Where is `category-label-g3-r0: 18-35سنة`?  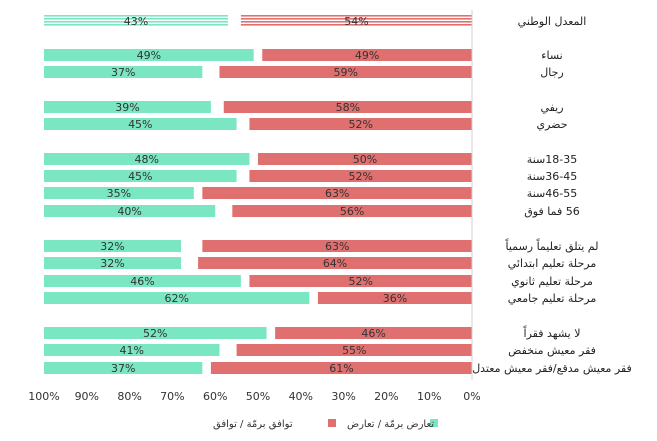 category-label-g3-r0: 18-35سنة is located at coordinates (552, 159).